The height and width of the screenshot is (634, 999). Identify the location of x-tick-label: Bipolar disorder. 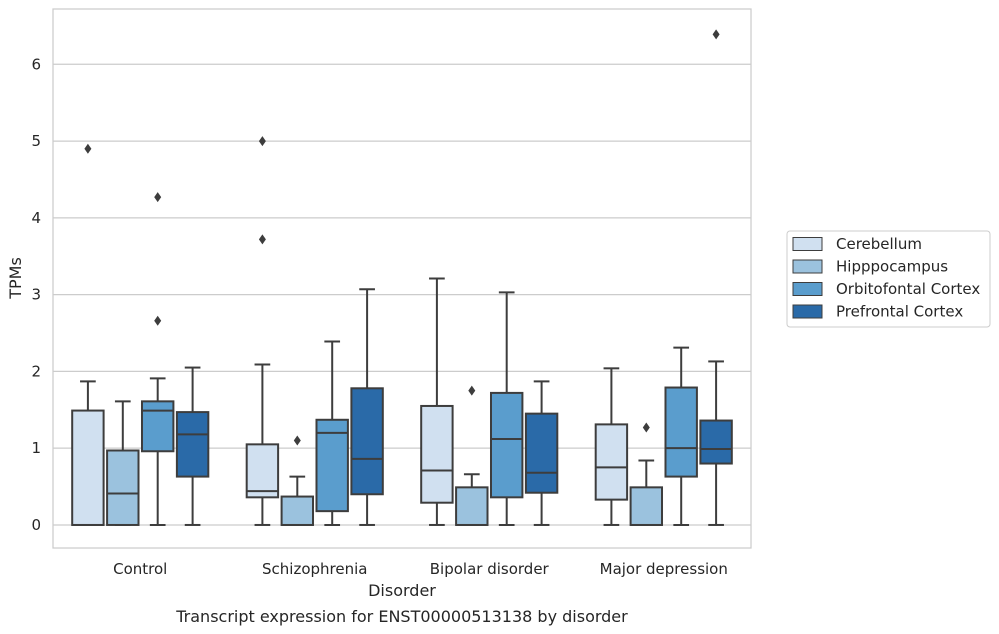
(490, 569).